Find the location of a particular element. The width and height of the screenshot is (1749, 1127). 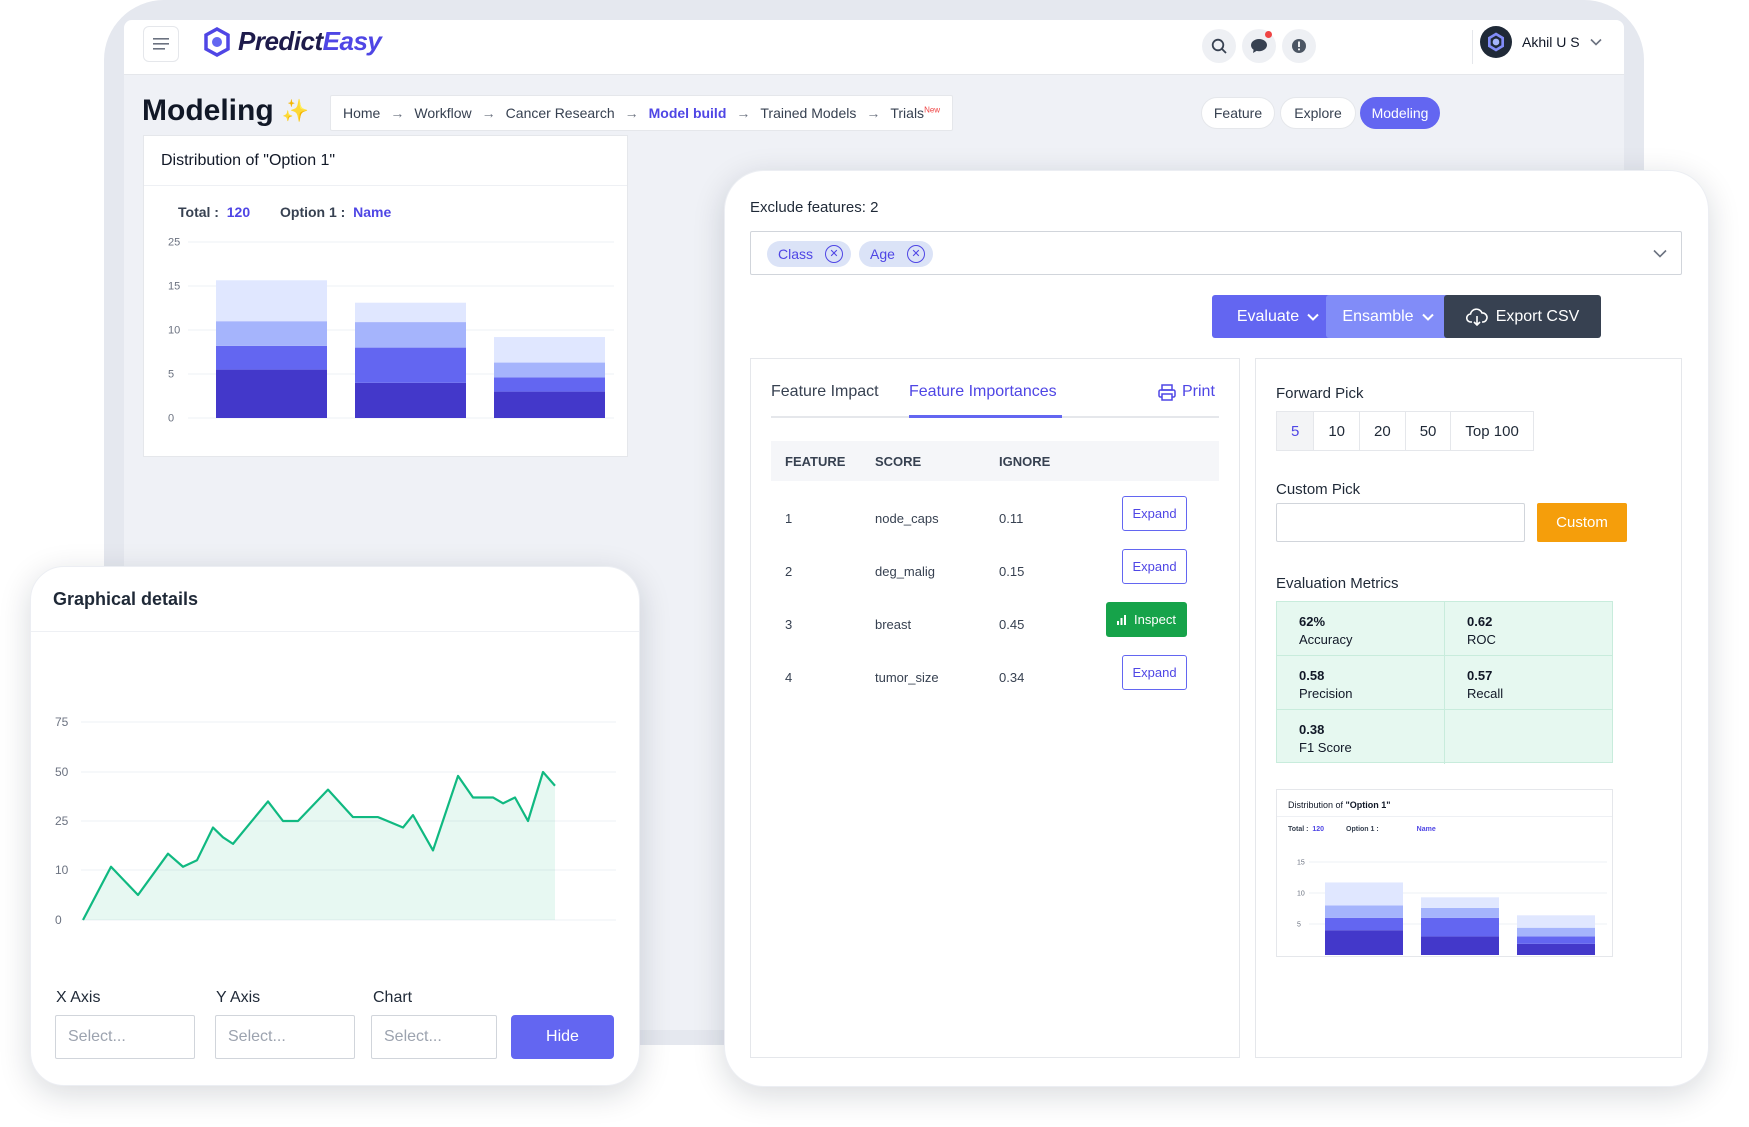

chat-icon is located at coordinates (1259, 46).